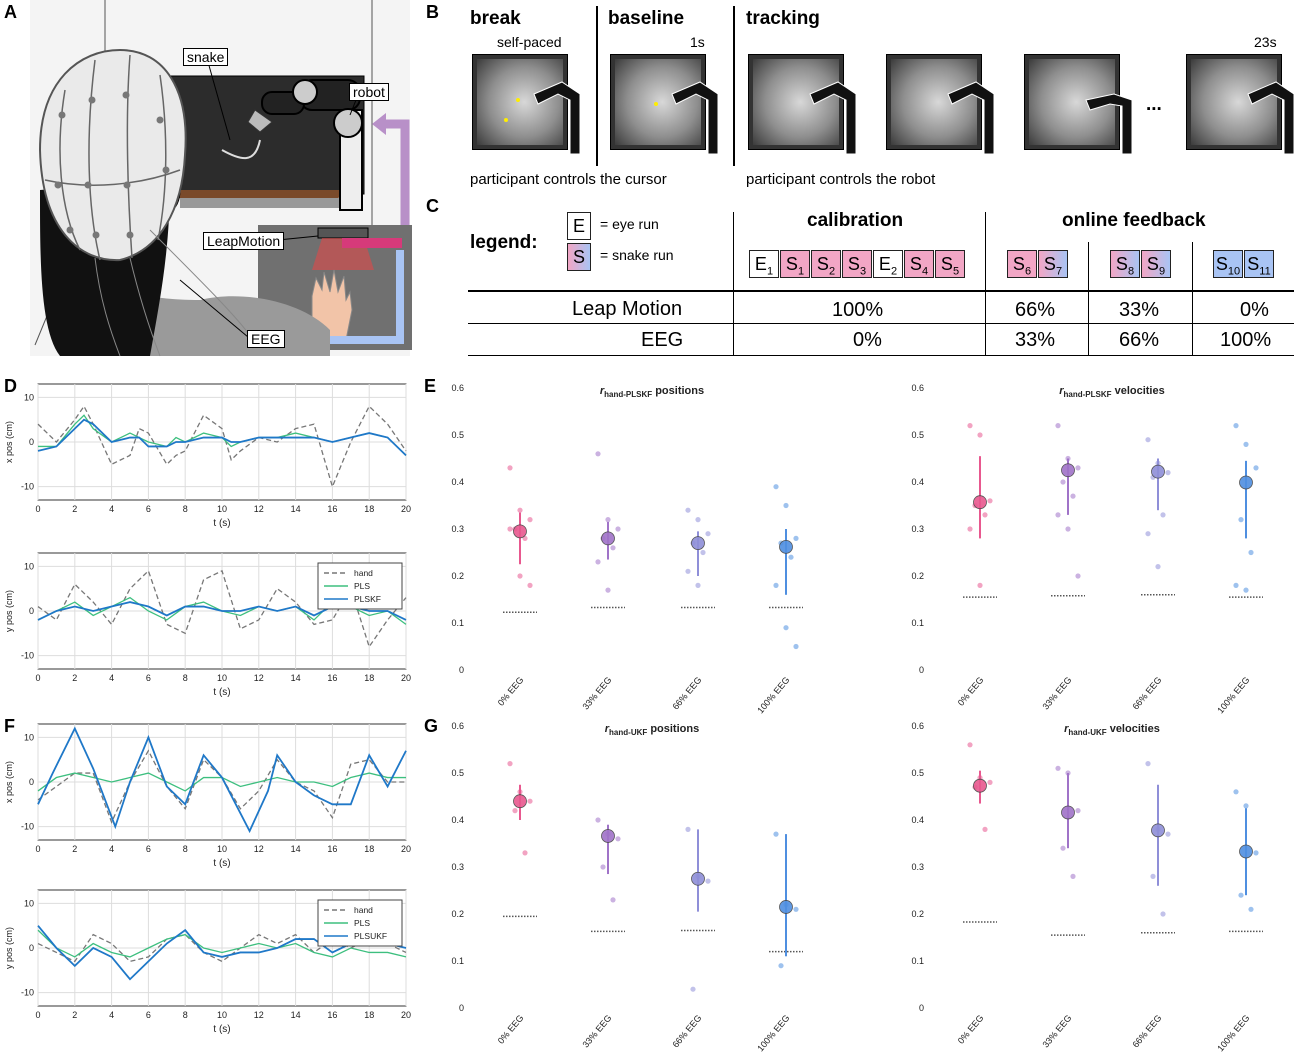 This screenshot has width=1300, height=1059. I want to click on y-axis-label: y pos (cm), so click(9, 611).